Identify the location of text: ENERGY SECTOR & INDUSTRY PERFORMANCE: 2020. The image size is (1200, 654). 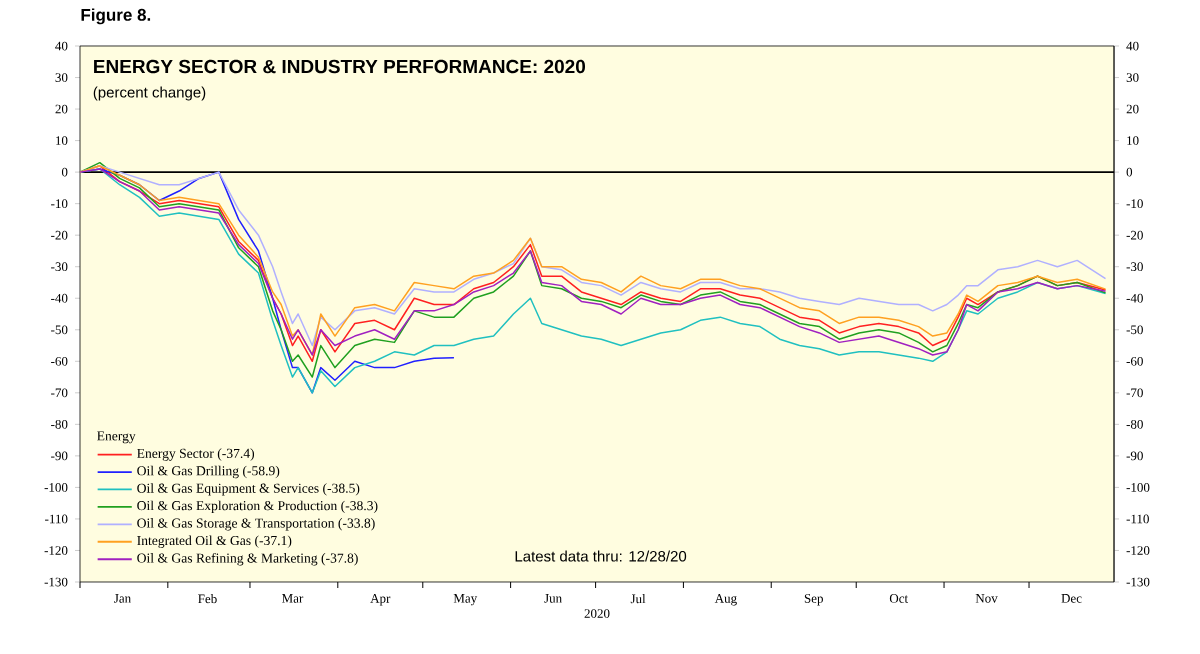
(340, 66).